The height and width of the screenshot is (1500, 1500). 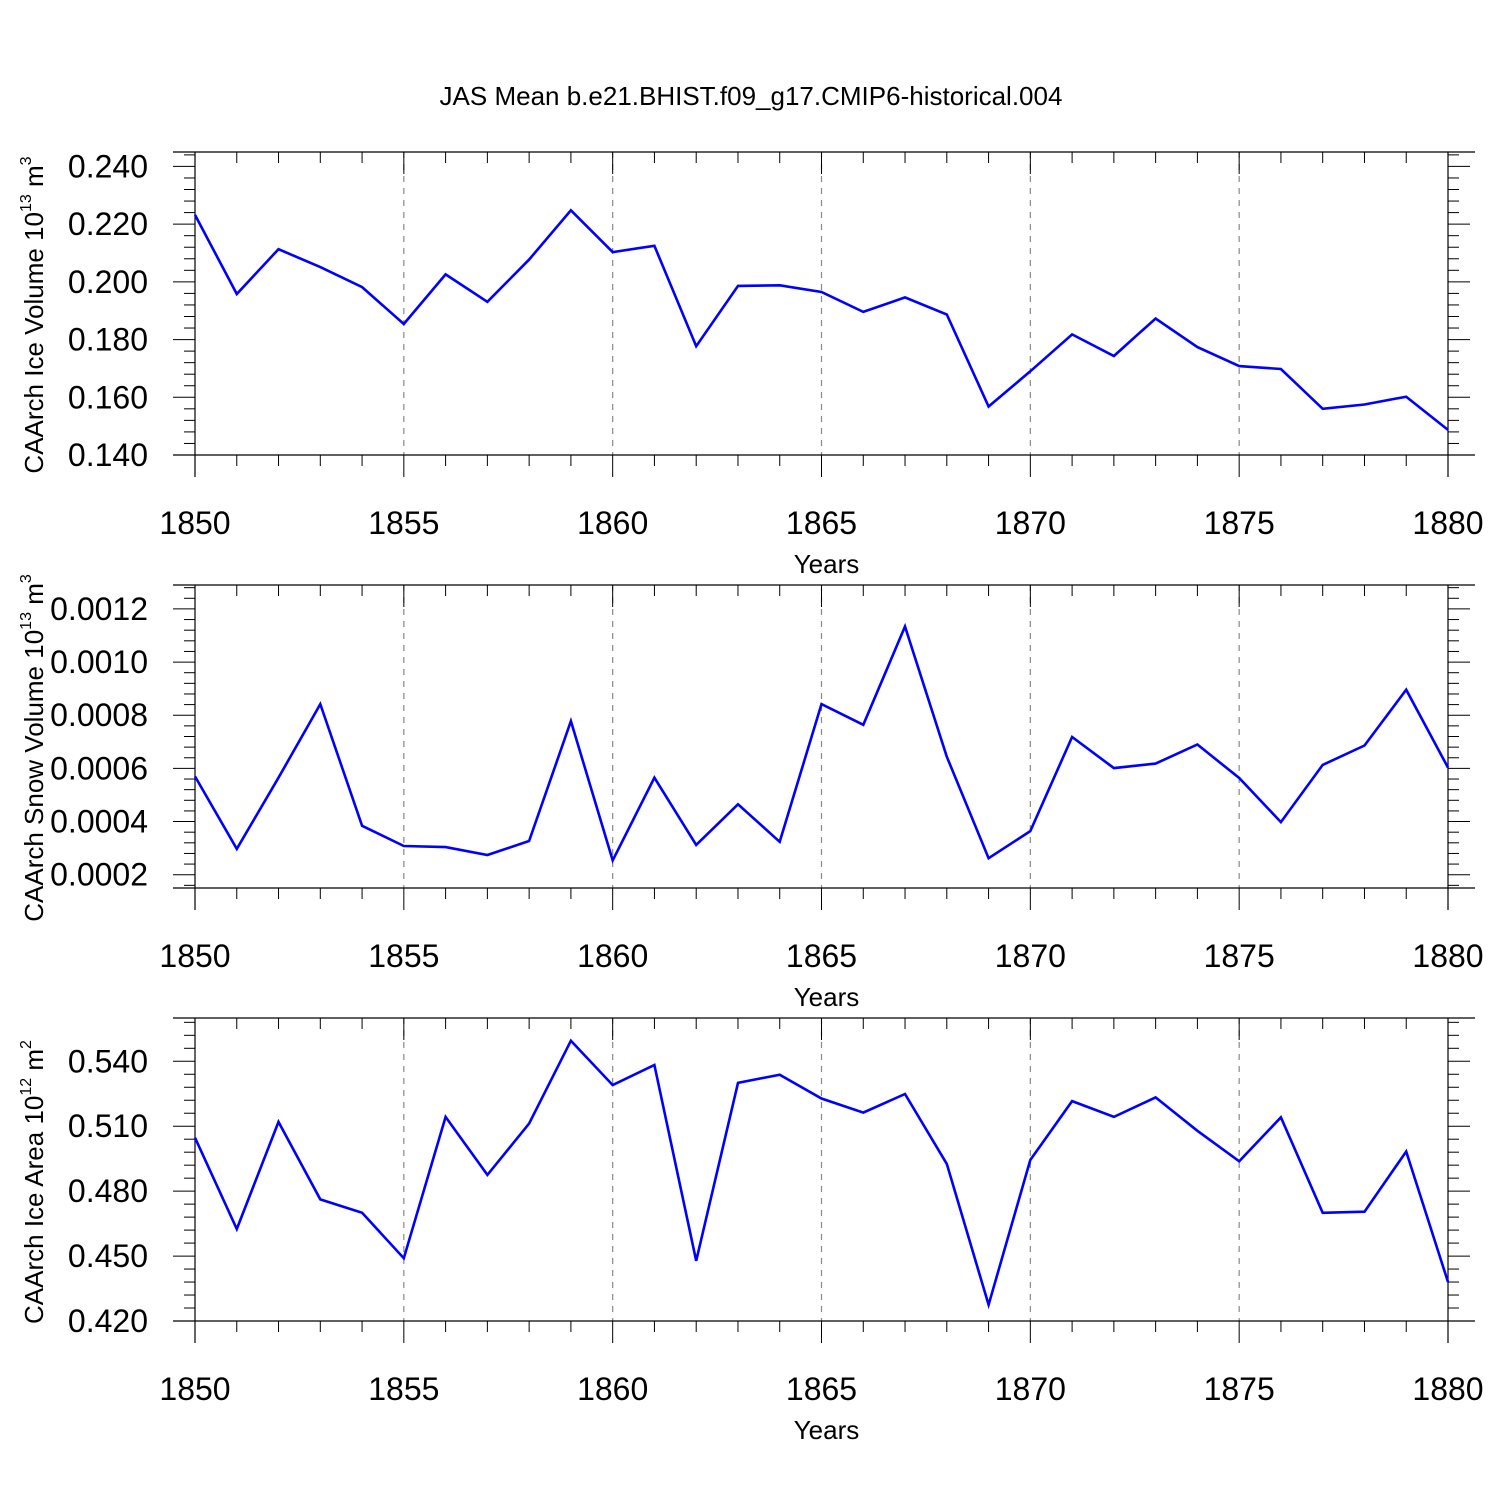 What do you see at coordinates (99, 768) in the screenshot?
I see `y-tick-label: 0.0006` at bounding box center [99, 768].